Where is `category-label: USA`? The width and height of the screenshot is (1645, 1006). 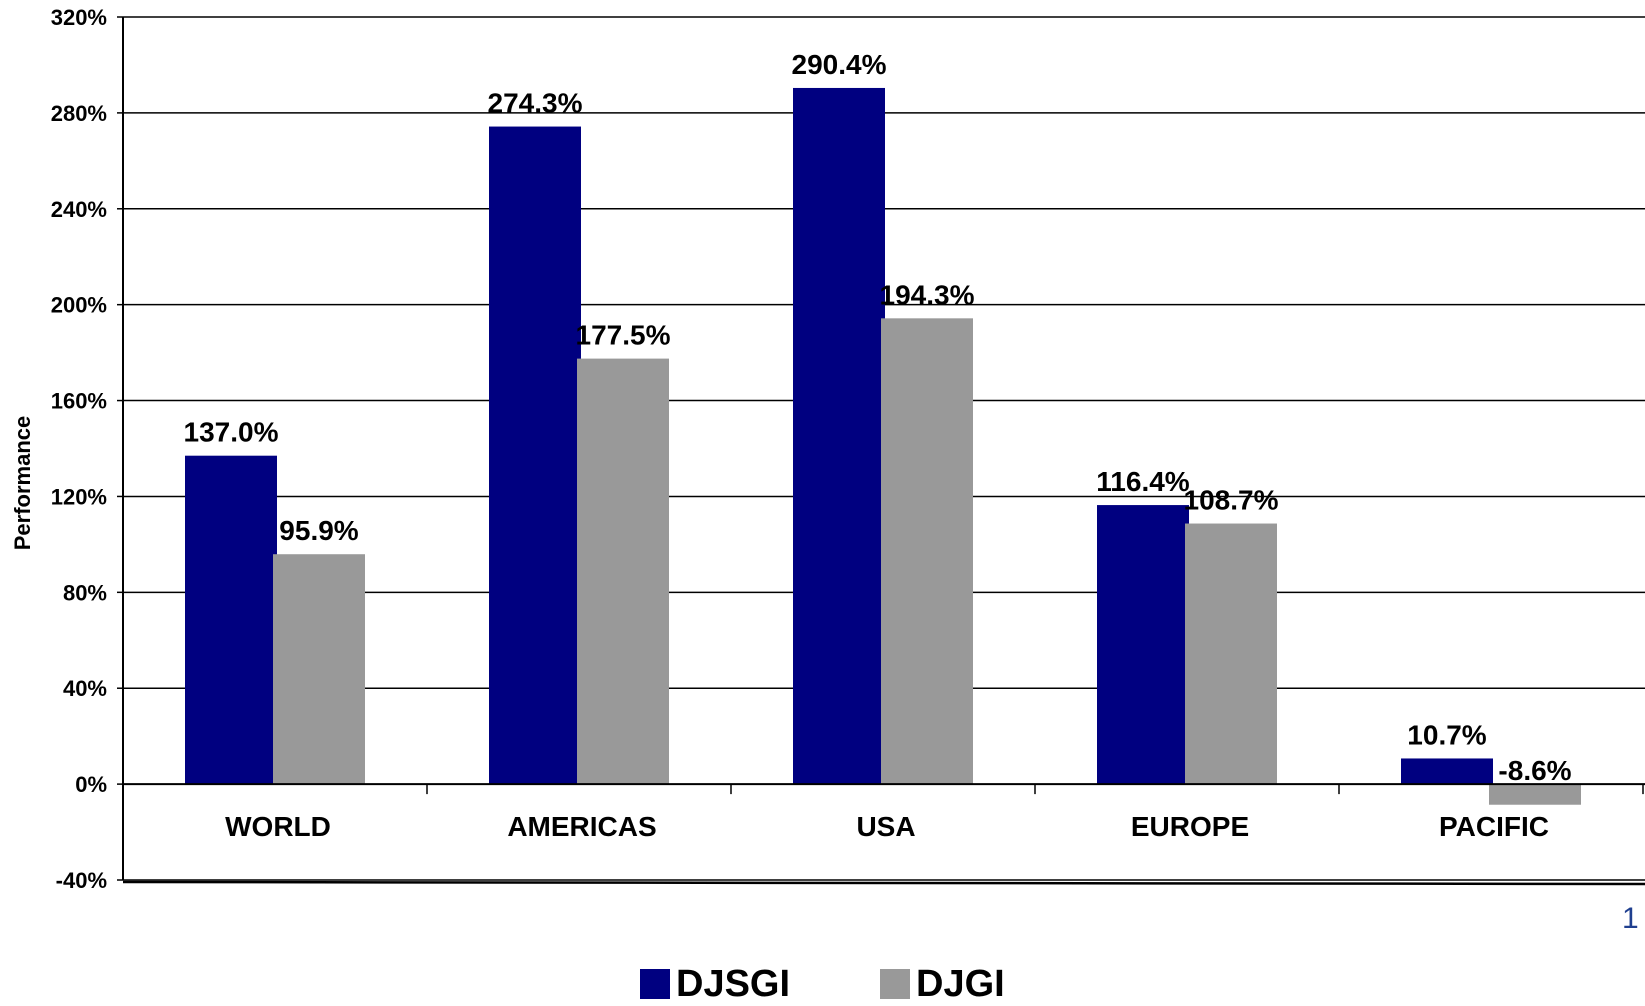
category-label: USA is located at coordinates (885, 826).